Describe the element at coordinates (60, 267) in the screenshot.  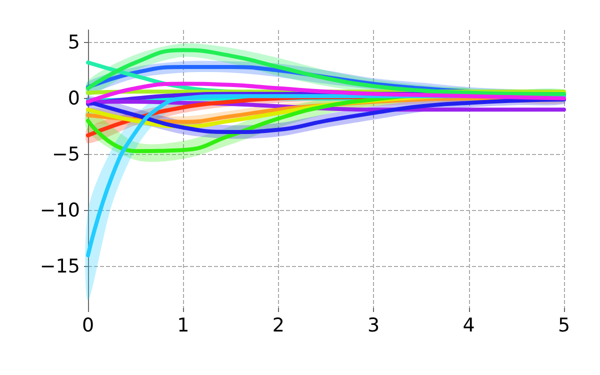
I see `y-tick-label: −15` at that location.